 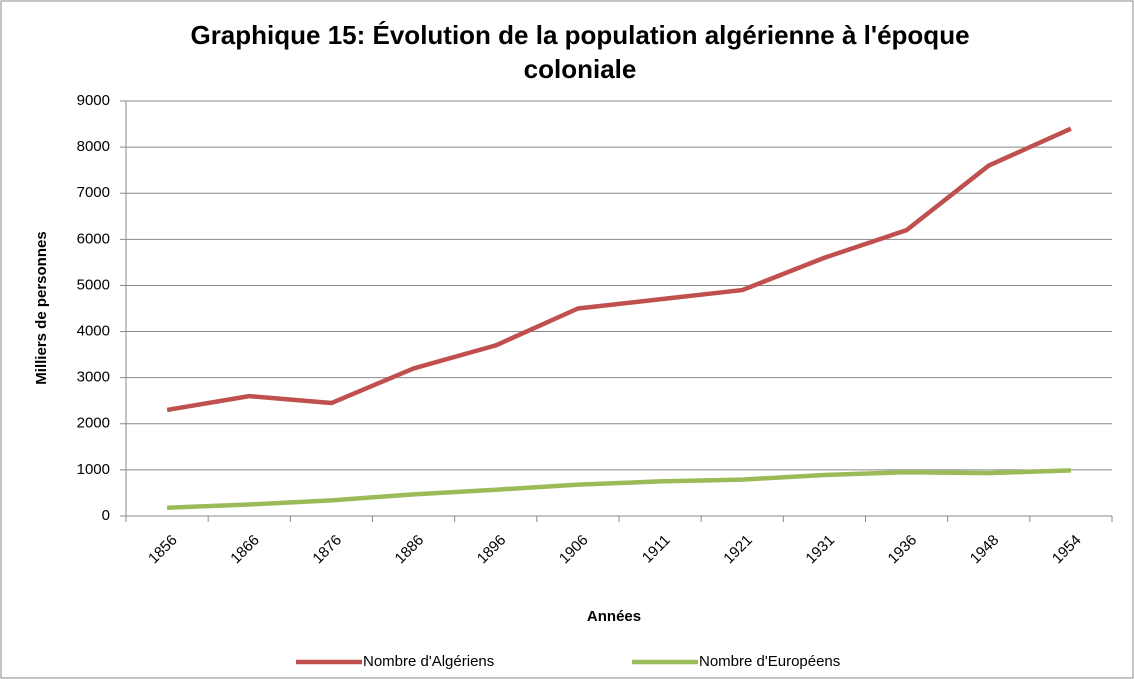 What do you see at coordinates (93, 146) in the screenshot?
I see `y-tick-label: 8000` at bounding box center [93, 146].